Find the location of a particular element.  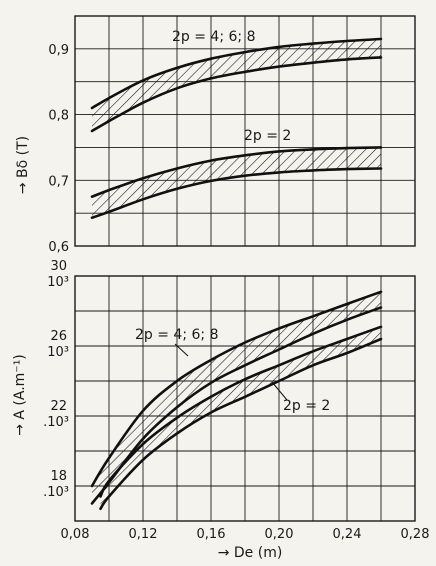

x-tick-2: 0,16 is located at coordinates (211, 534).